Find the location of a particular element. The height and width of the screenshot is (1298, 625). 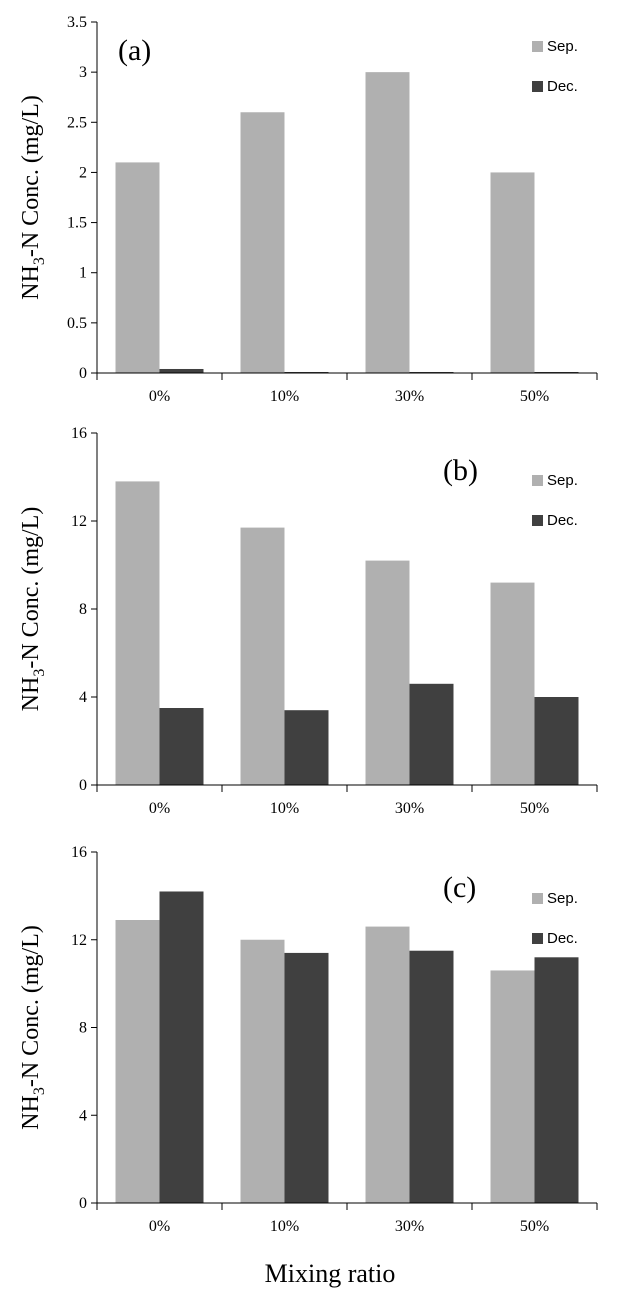

y-tick-label: 3.5 is located at coordinates (77, 22).